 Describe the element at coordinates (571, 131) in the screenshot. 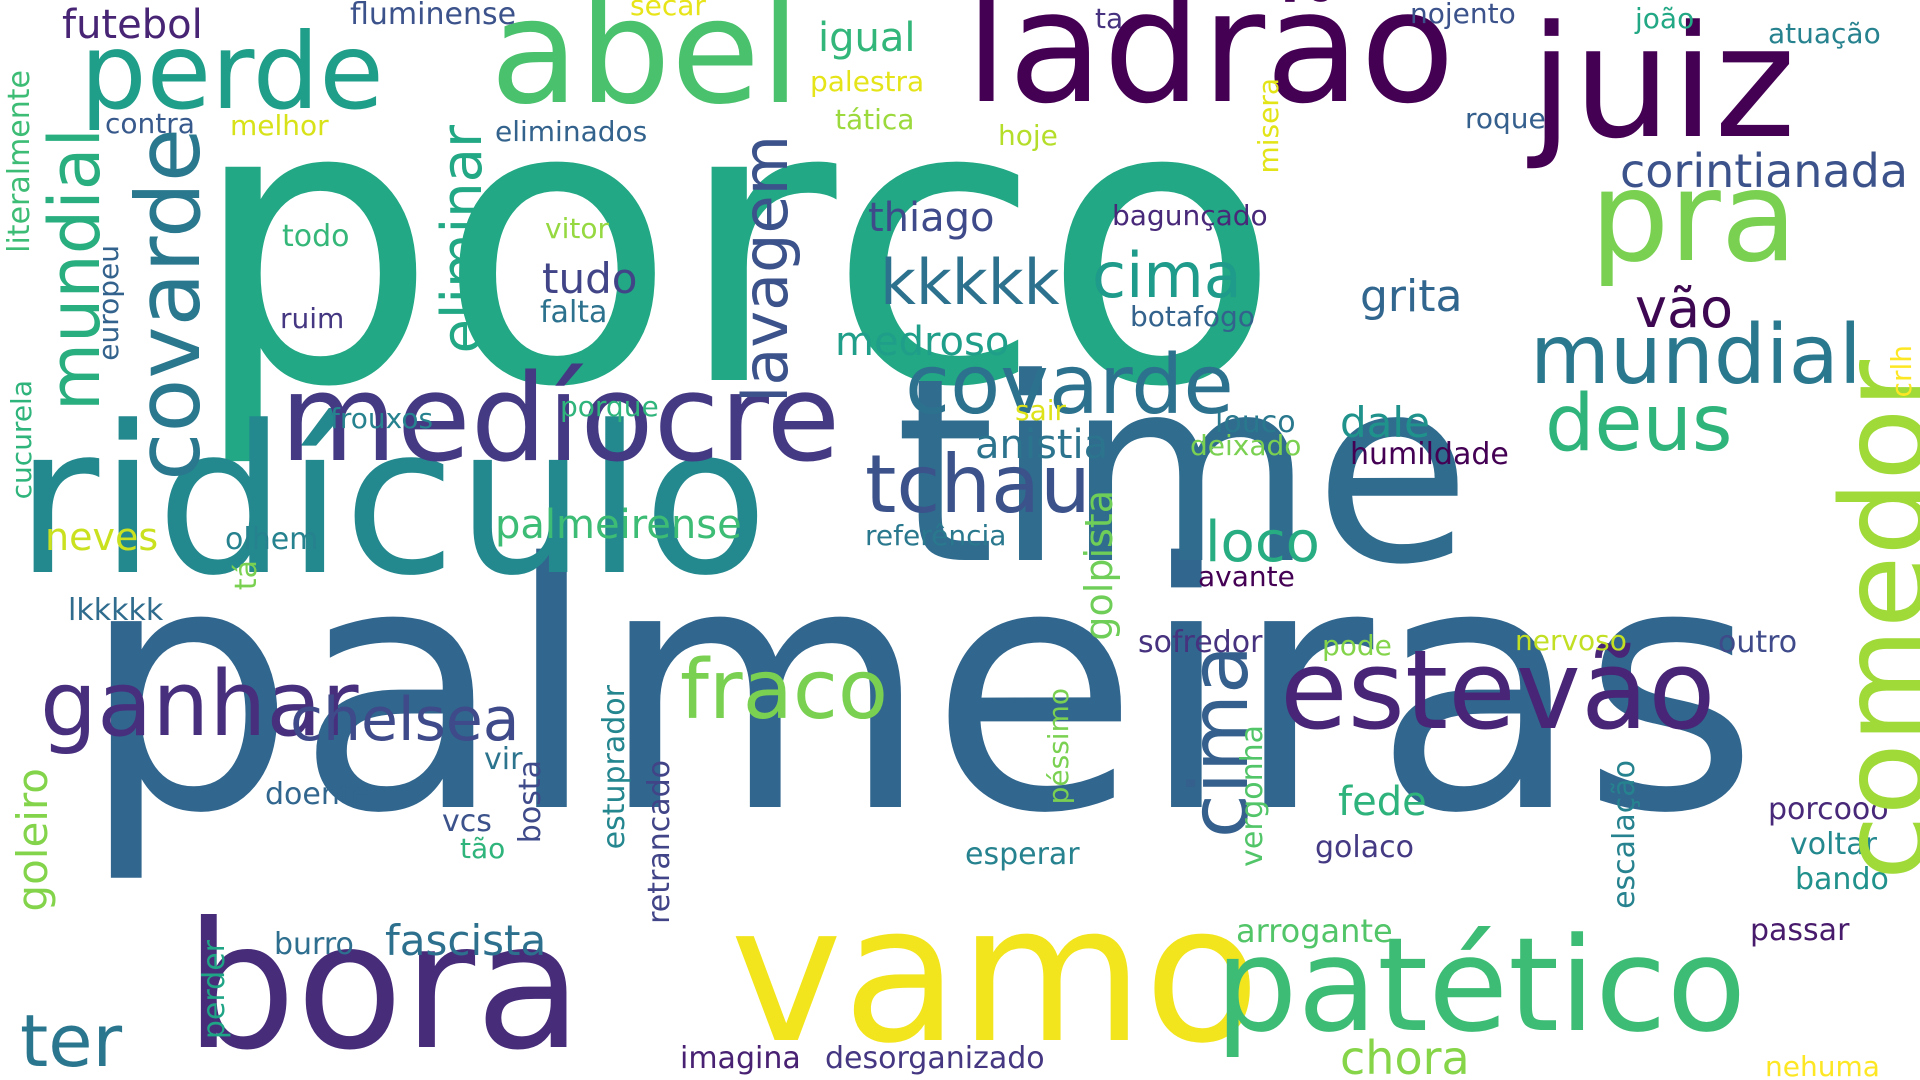

I see `word-eliminados: eliminados` at that location.